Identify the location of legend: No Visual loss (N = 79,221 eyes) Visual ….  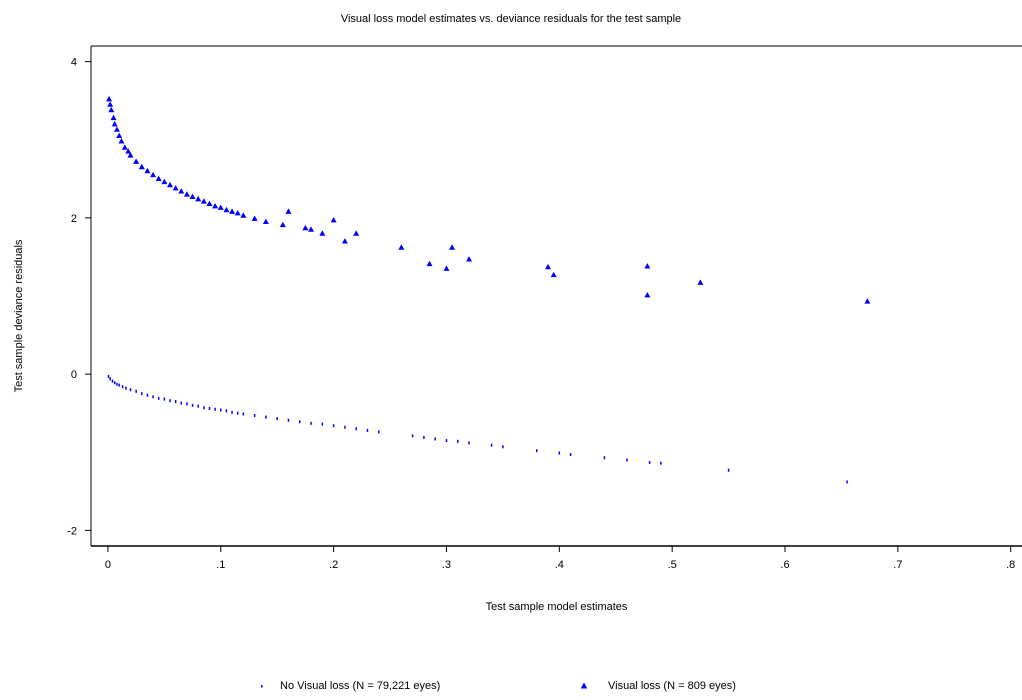
(511, 690).